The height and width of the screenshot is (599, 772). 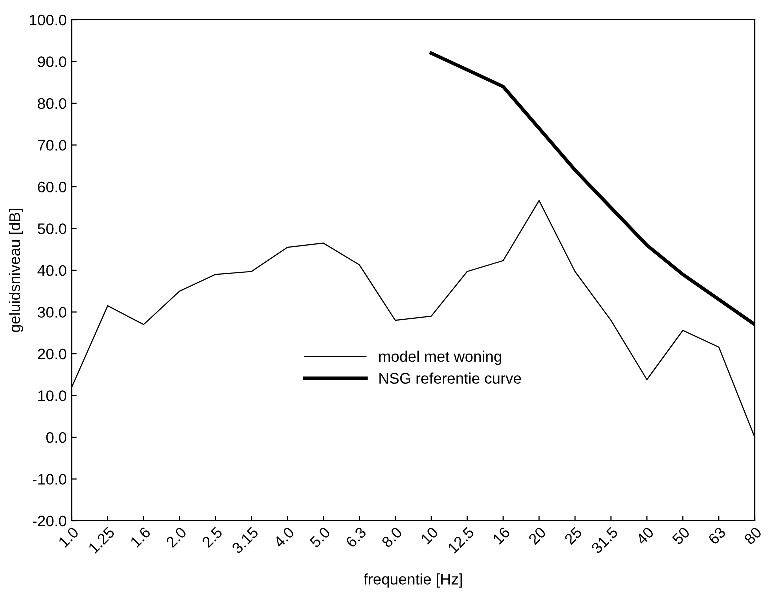 What do you see at coordinates (356, 537) in the screenshot?
I see `x-tick-label: 6.3` at bounding box center [356, 537].